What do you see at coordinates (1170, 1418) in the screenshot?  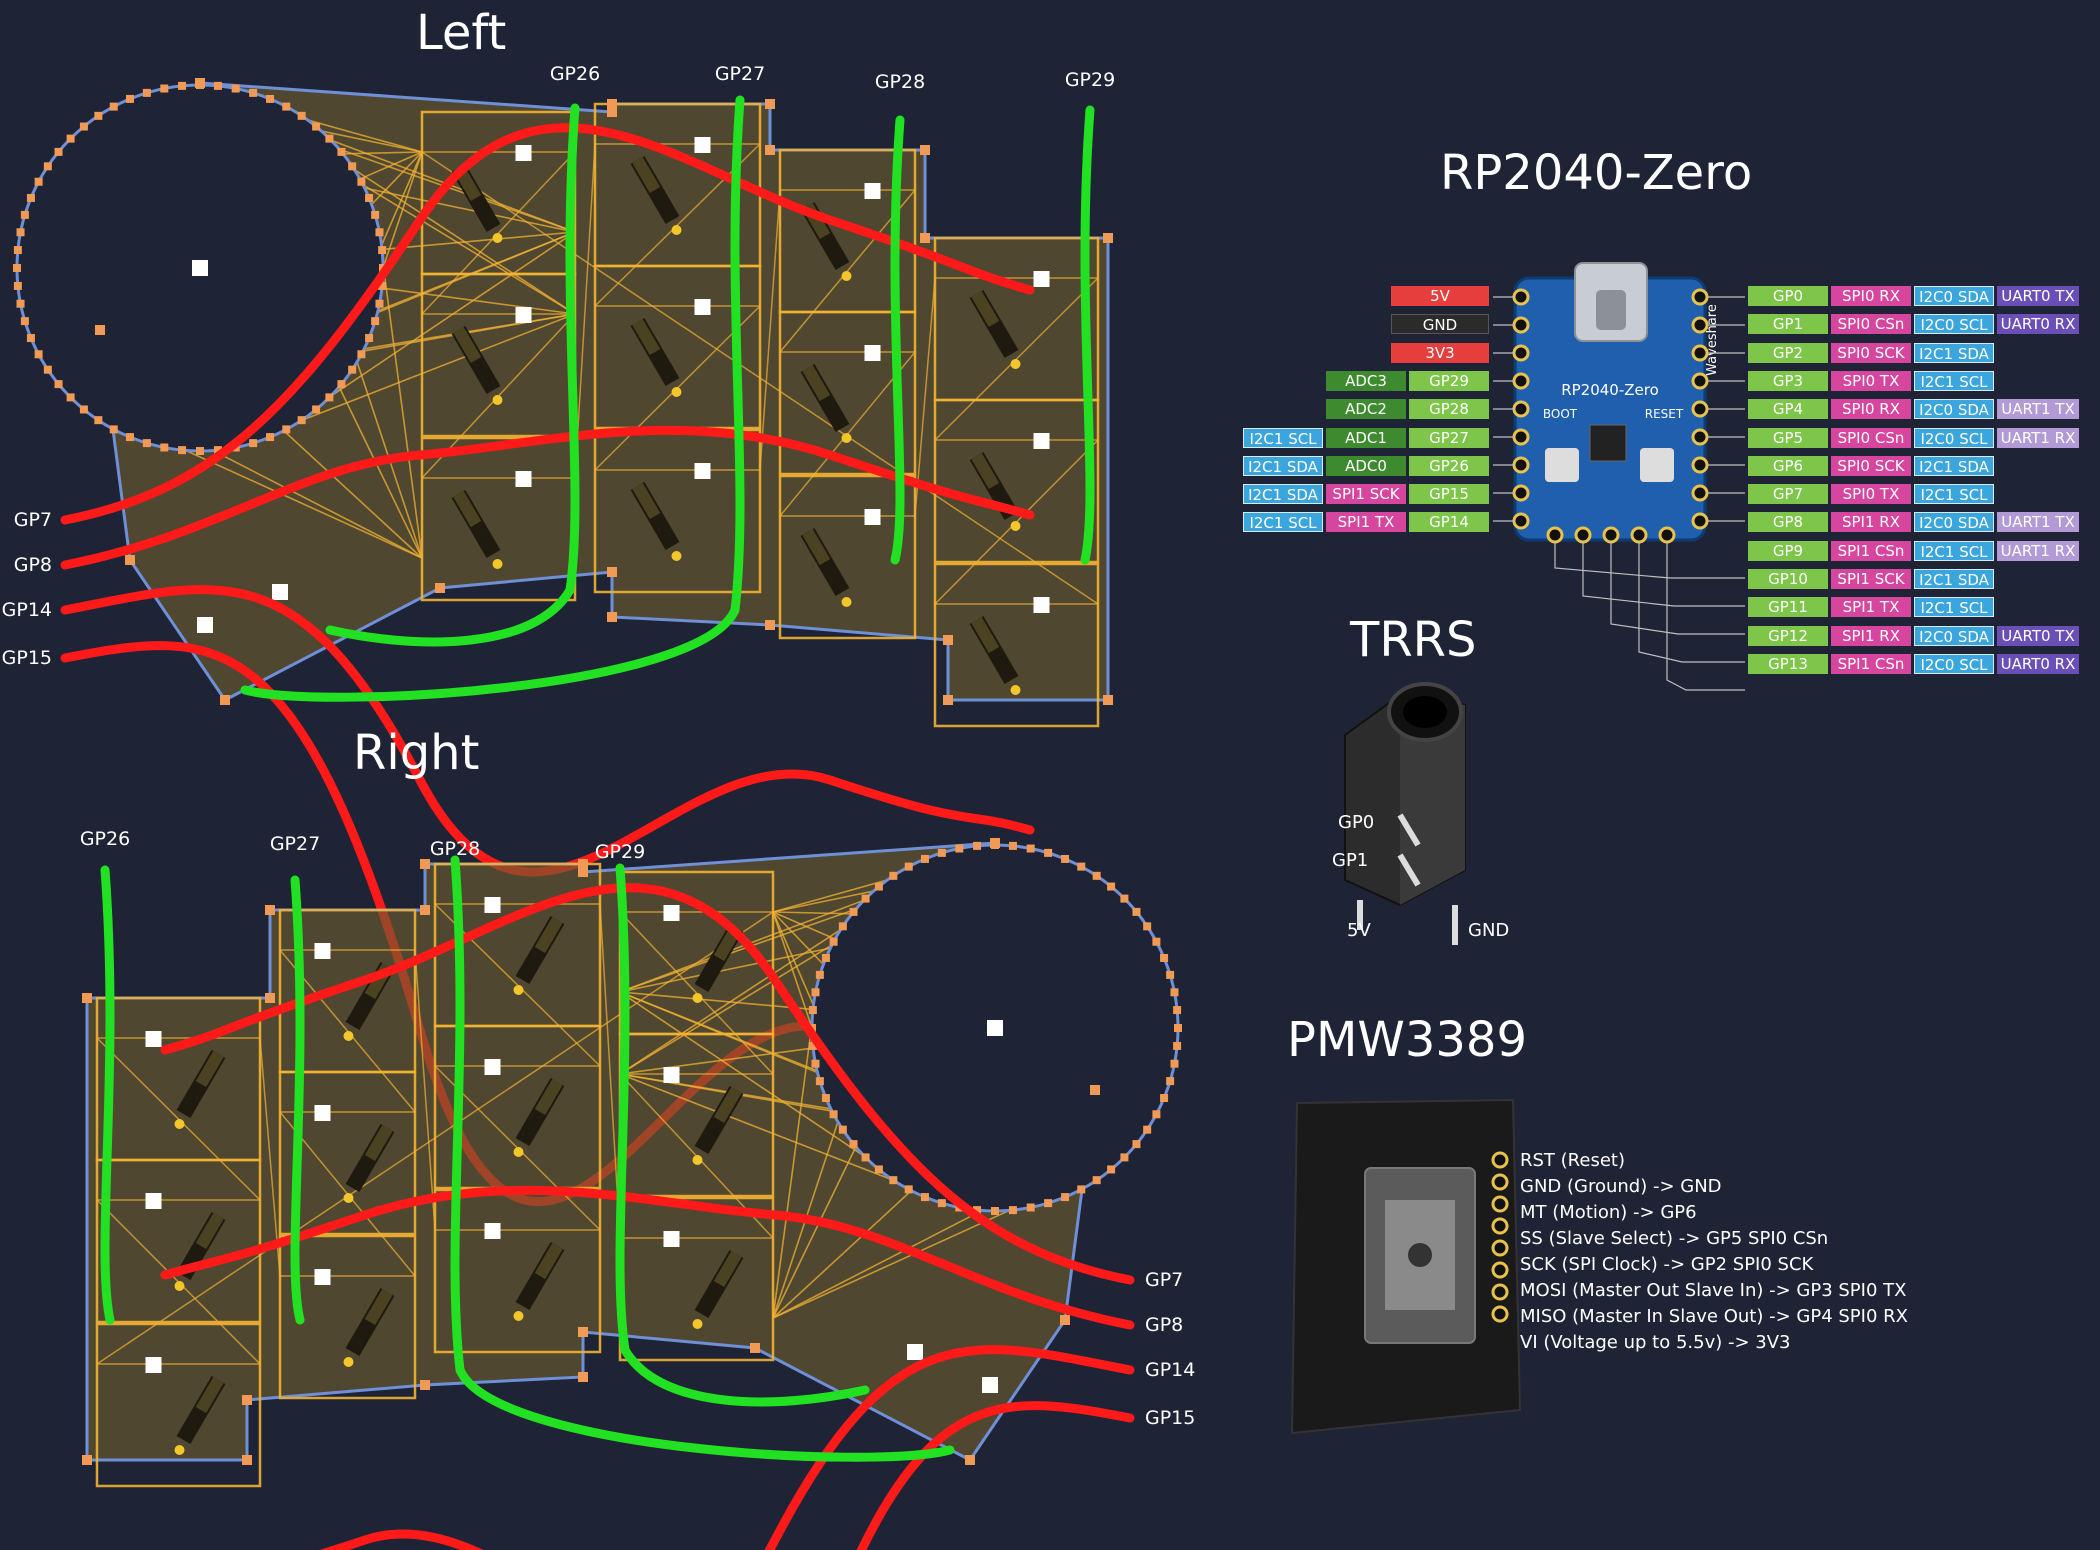 I see `row-label: GP15` at bounding box center [1170, 1418].